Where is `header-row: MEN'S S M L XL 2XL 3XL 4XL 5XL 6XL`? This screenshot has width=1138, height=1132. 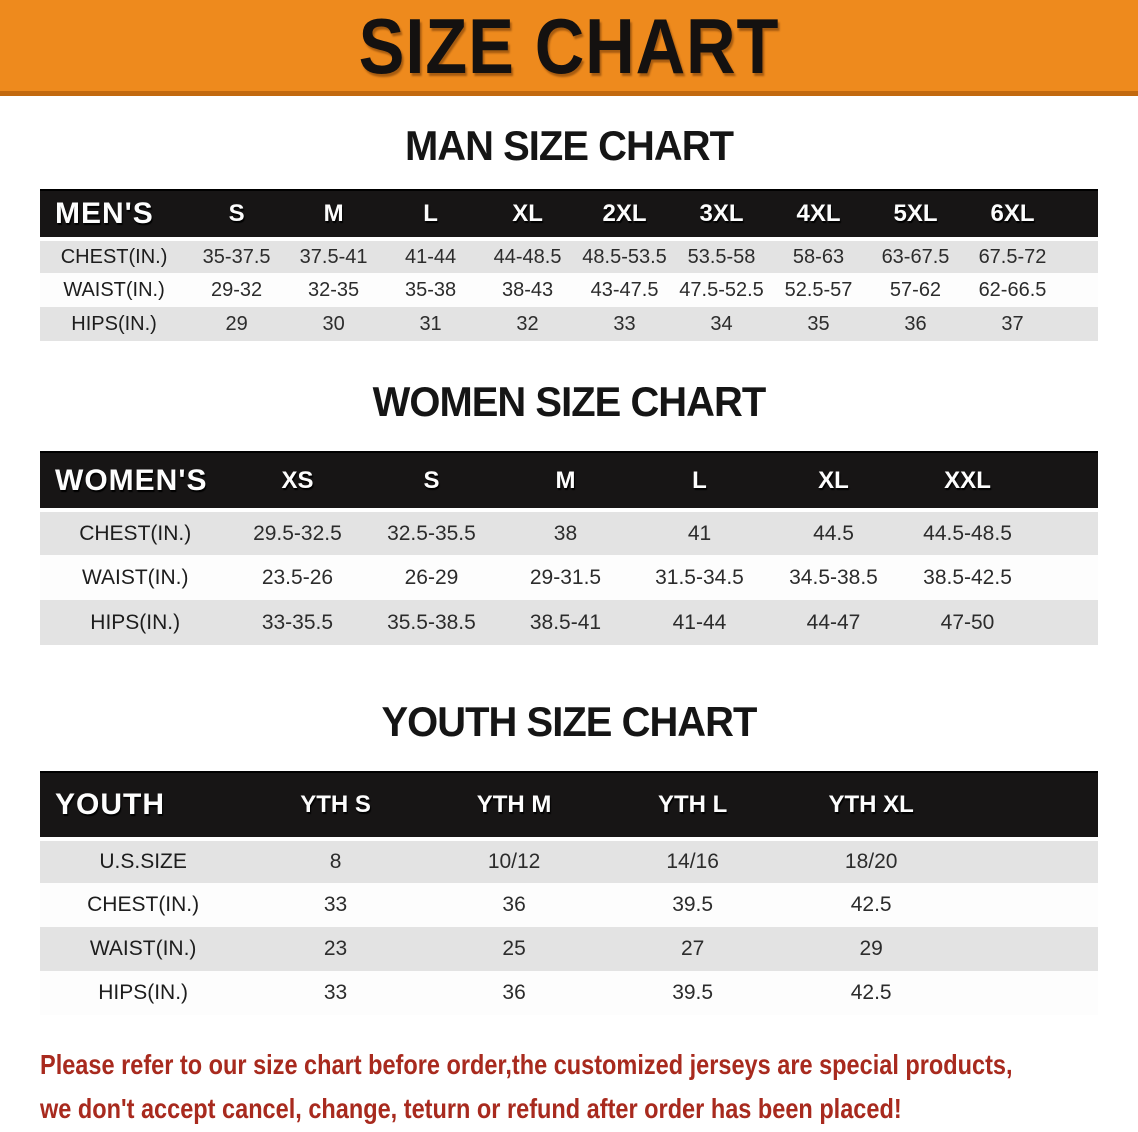
header-row: MEN'S S M L XL 2XL 3XL 4XL 5XL 6XL is located at coordinates (569, 215).